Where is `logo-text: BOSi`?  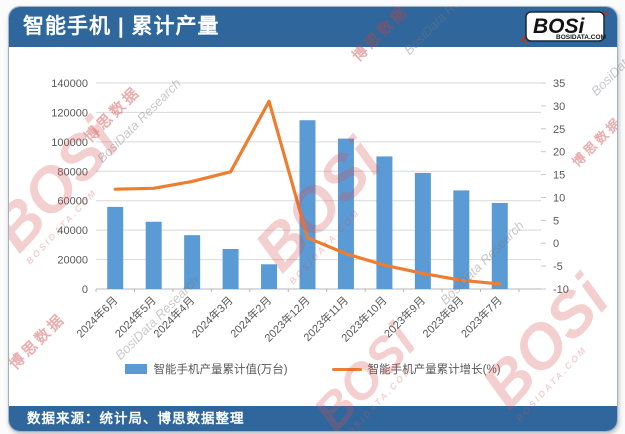 logo-text: BOSi is located at coordinates (559, 26).